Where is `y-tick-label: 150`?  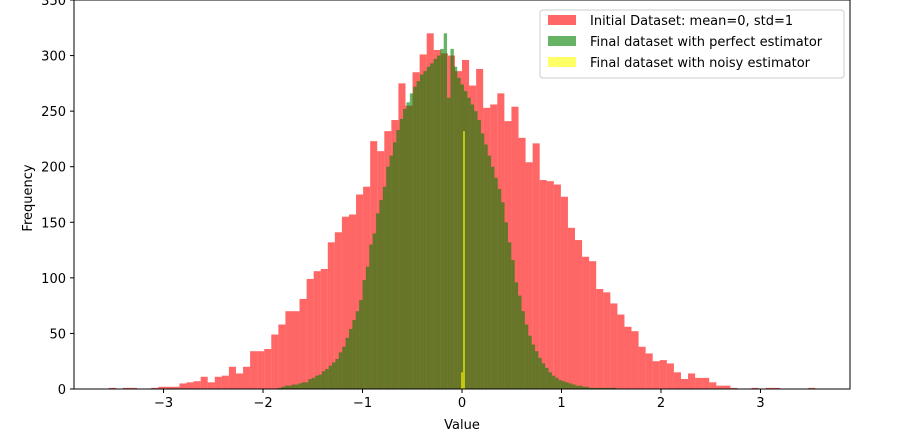 y-tick-label: 150 is located at coordinates (53, 223).